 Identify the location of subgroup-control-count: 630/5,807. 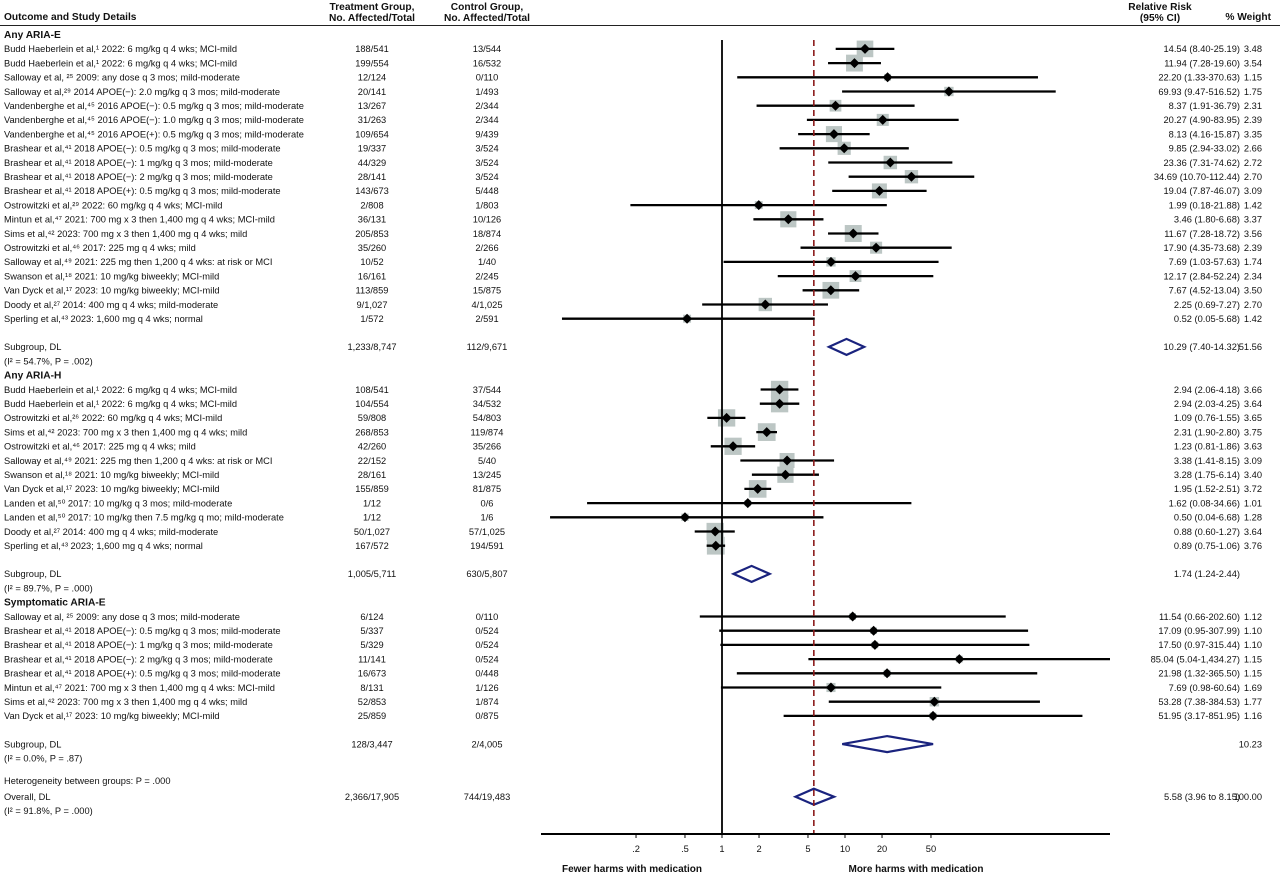
(486, 574).